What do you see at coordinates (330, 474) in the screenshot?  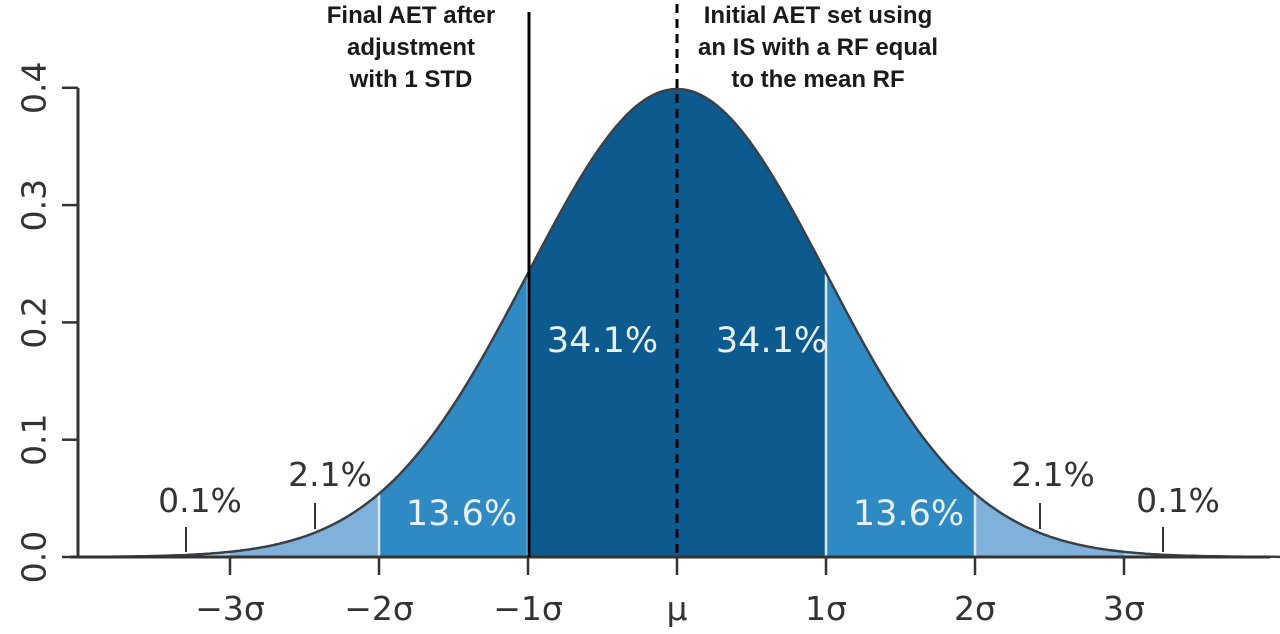 I see `pct-label-4: 2.1%` at bounding box center [330, 474].